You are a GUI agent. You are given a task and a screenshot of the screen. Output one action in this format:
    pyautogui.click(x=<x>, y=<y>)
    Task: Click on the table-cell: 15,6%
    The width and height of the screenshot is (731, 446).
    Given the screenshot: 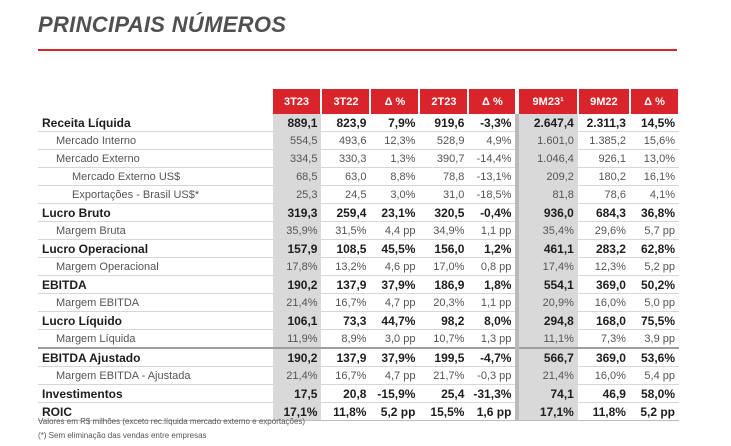 What is the action you would take?
    pyautogui.click(x=654, y=140)
    